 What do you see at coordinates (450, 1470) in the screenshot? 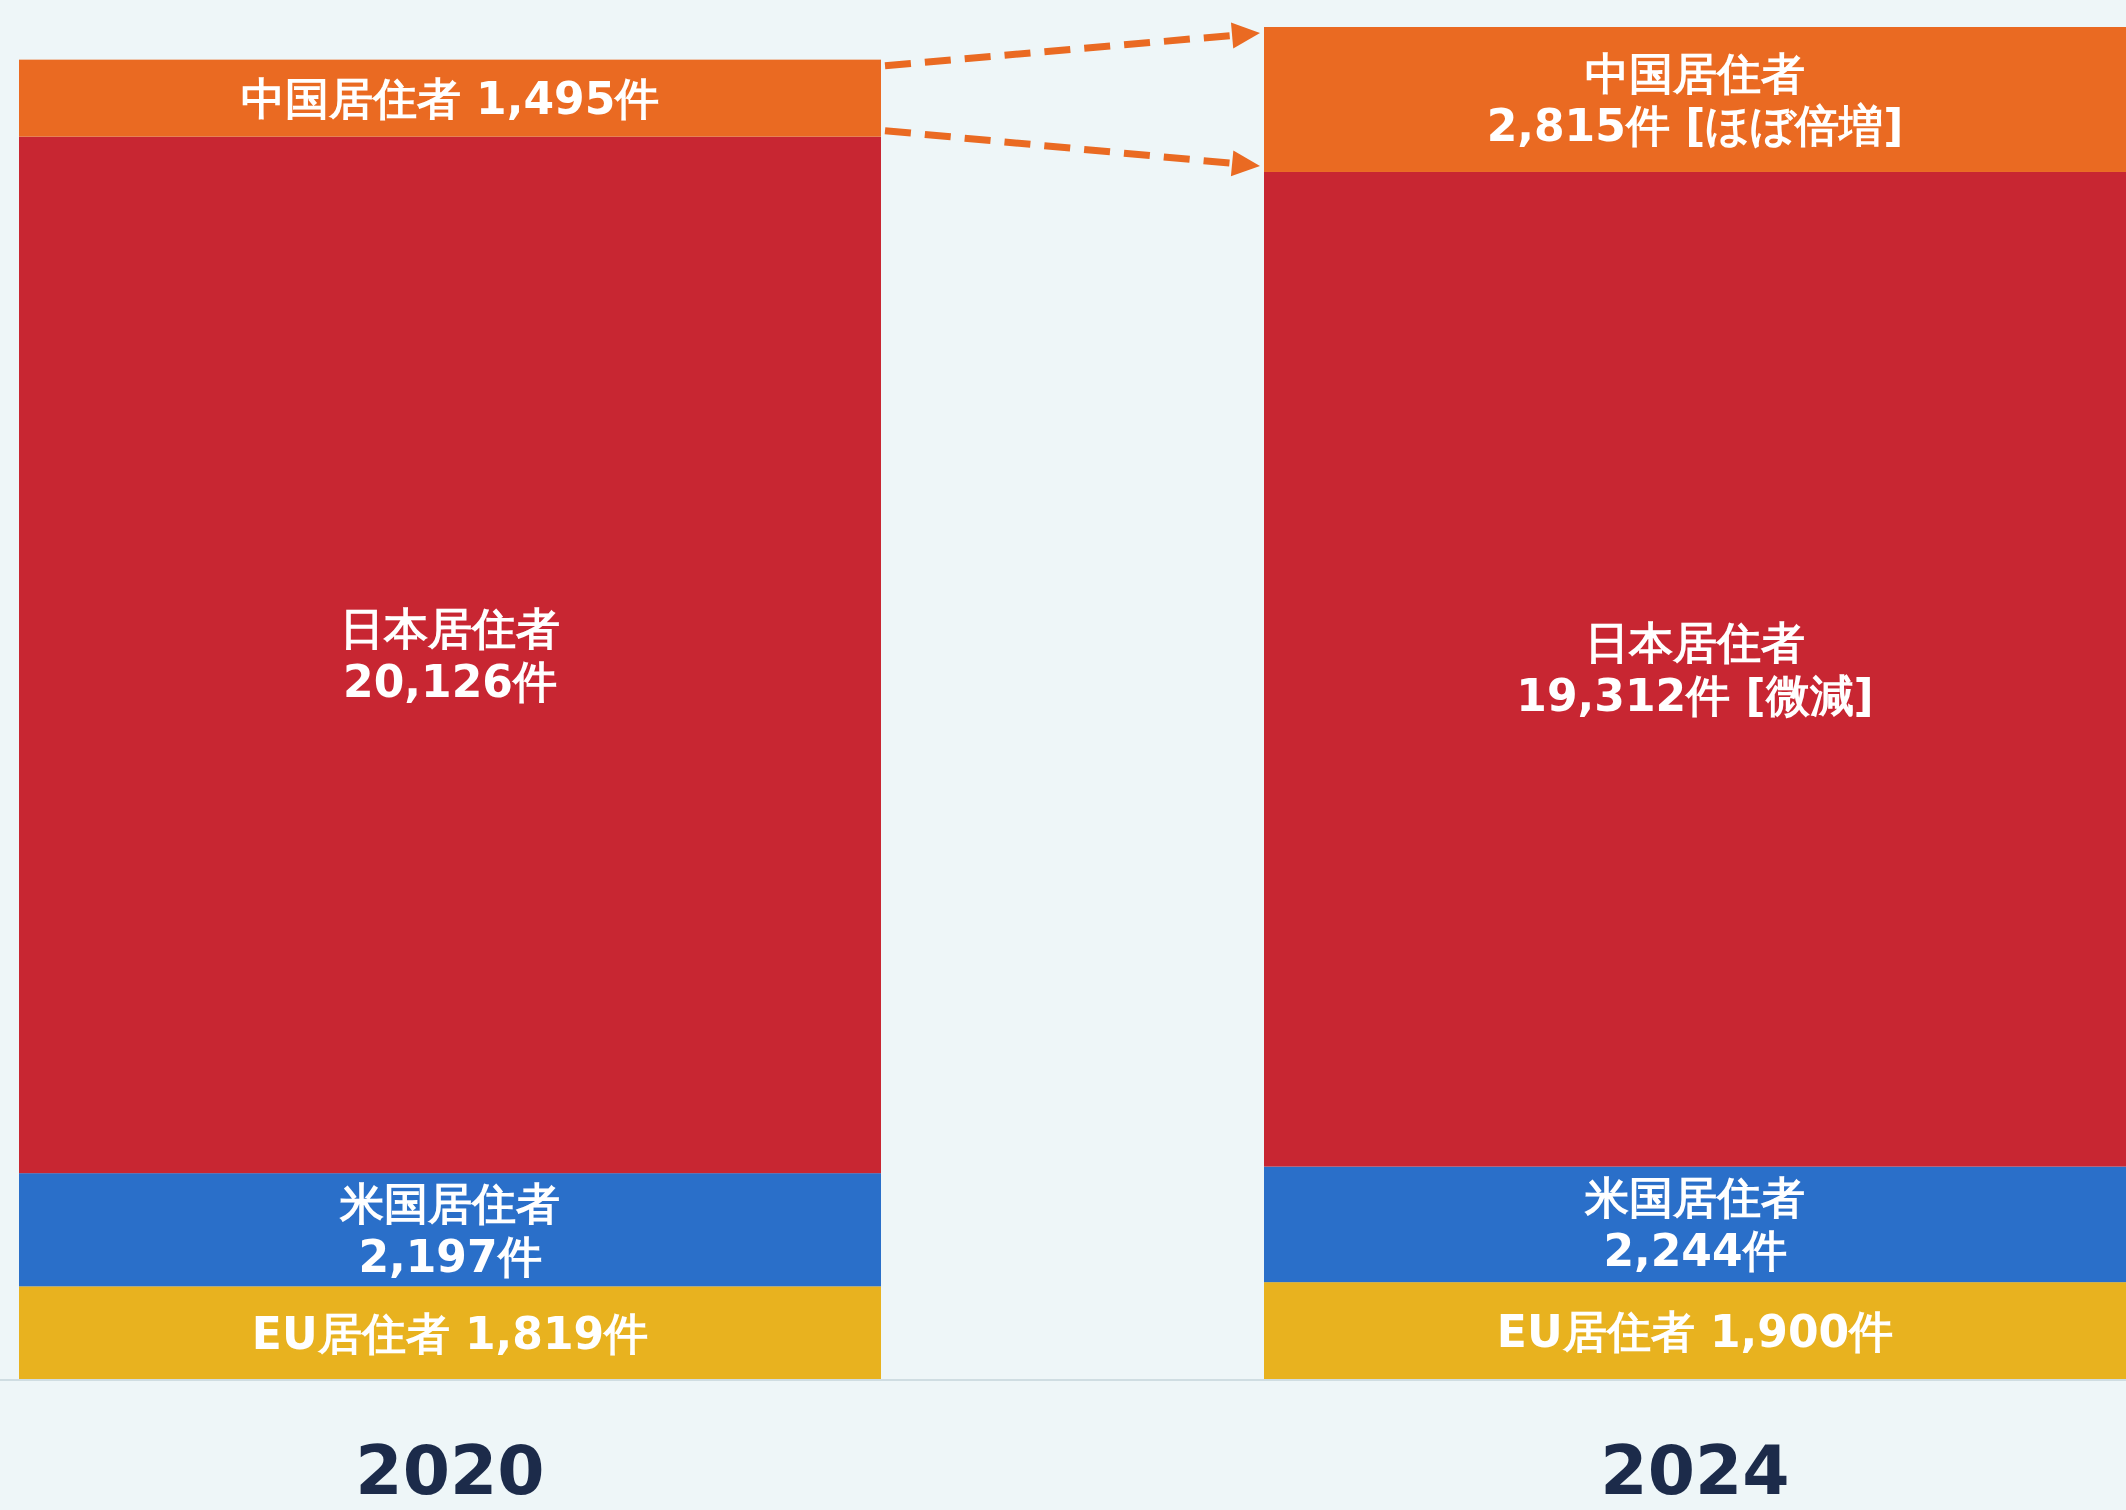
I see `x-tick-label: 2020` at bounding box center [450, 1470].